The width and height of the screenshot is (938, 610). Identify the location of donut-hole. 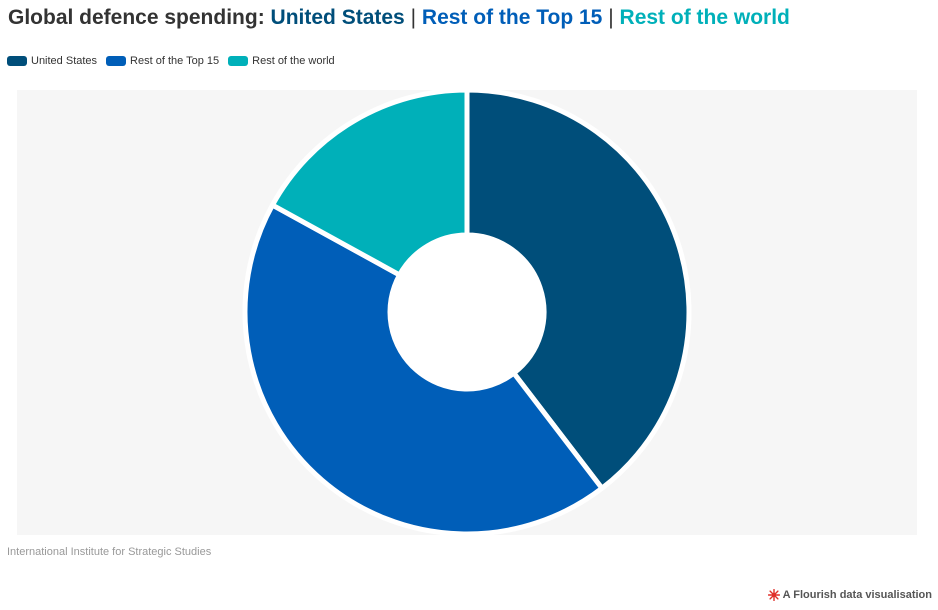
(467, 312).